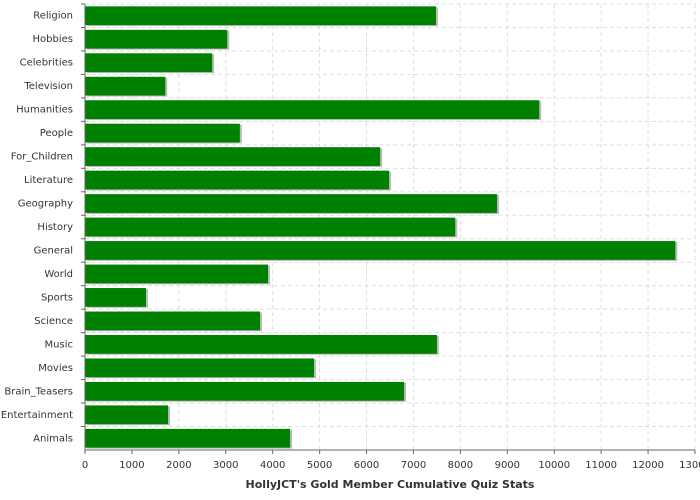 This screenshot has width=700, height=500. Describe the element at coordinates (38, 391) in the screenshot. I see `y-tick-label: Brain_Teasers` at that location.